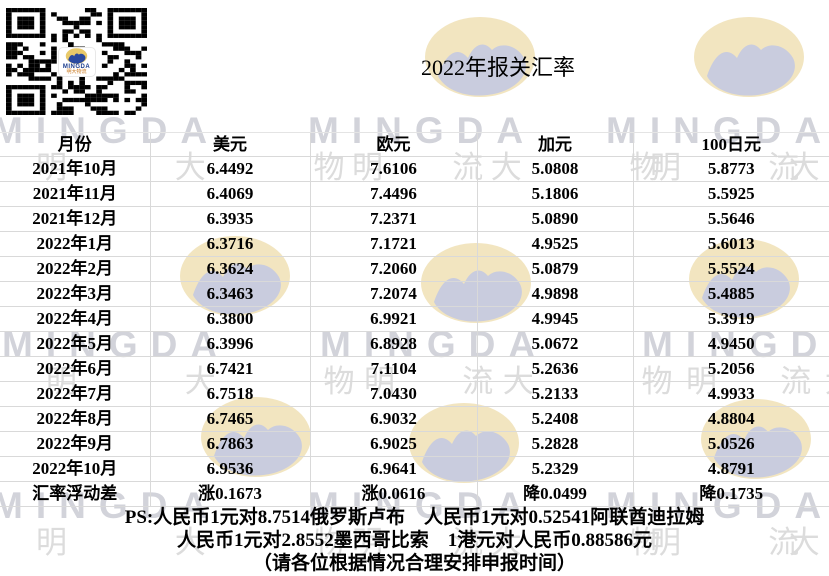  I want to click on cell-usd: 6.3996, so click(229, 344).